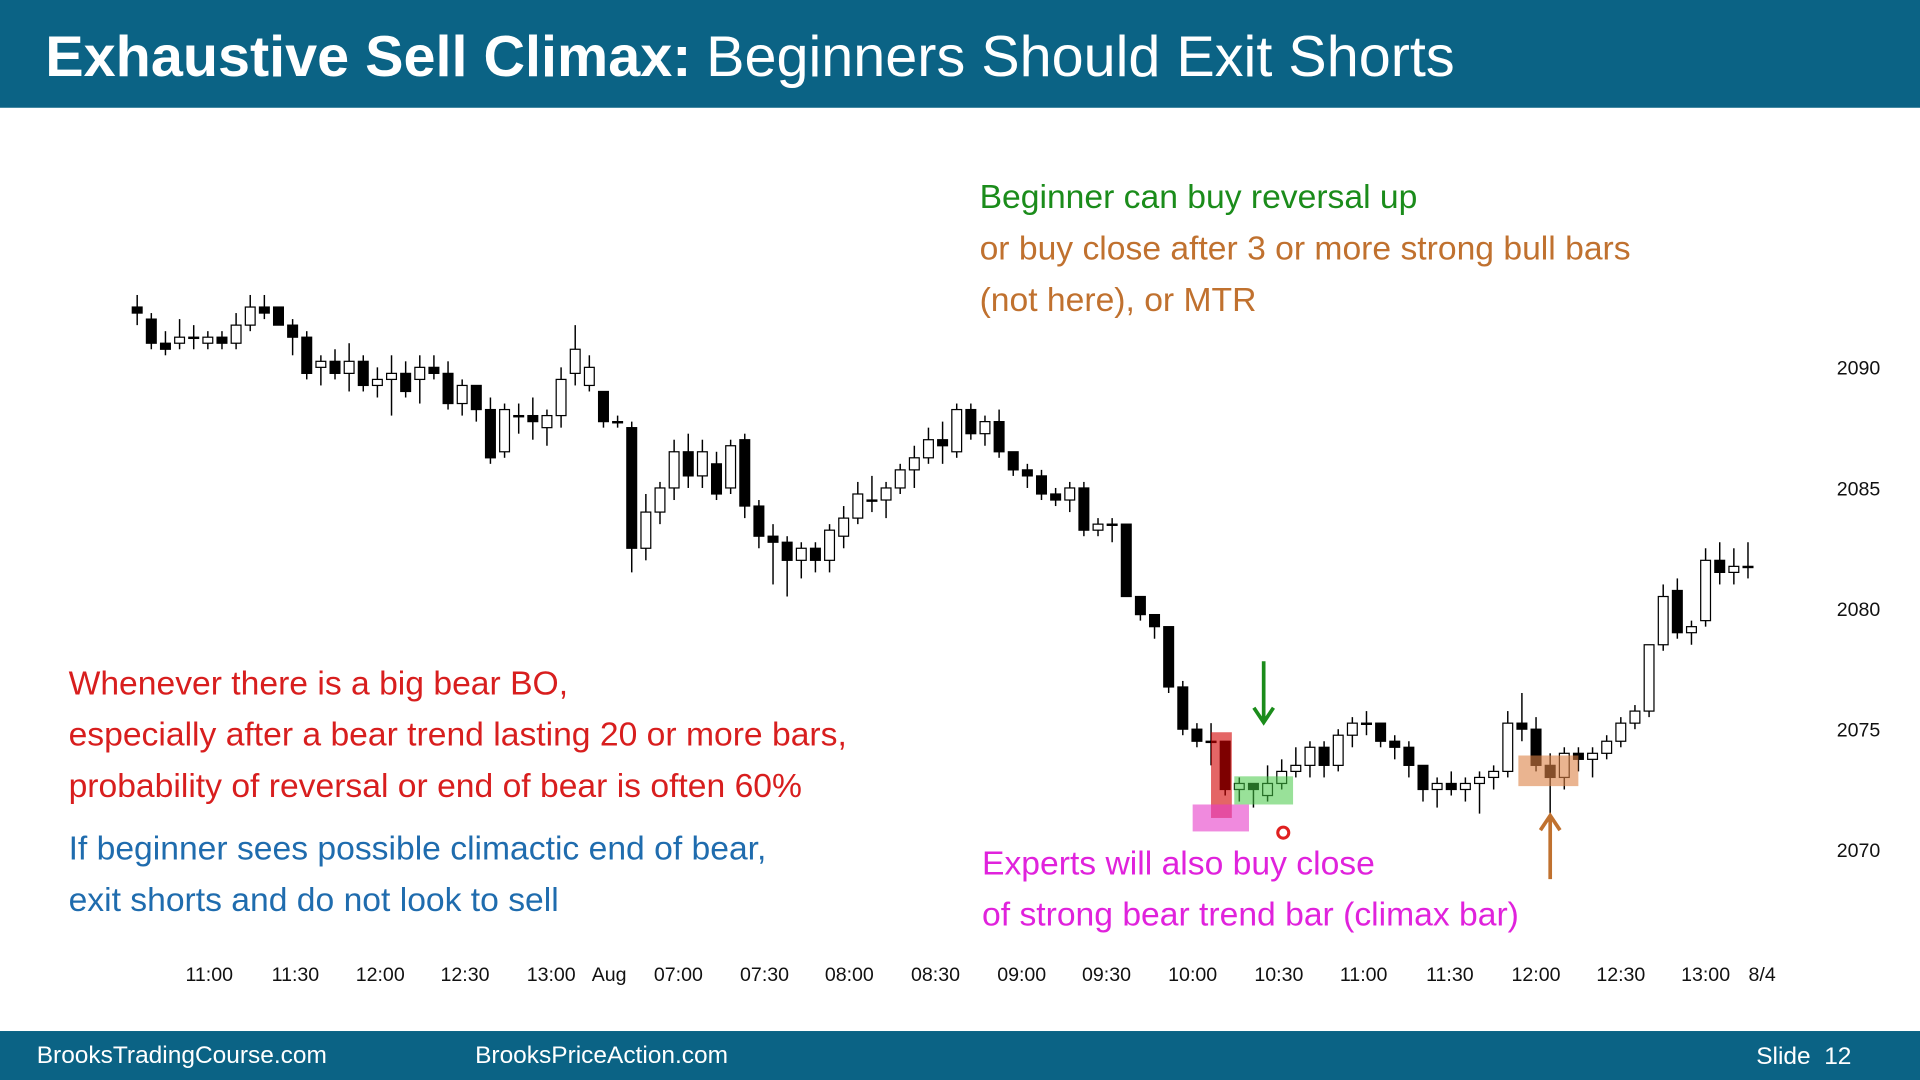 This screenshot has height=1080, width=1920. Describe the element at coordinates (1250, 915) in the screenshot. I see `annotation: of strong bear trend bar (climax bar)` at that location.